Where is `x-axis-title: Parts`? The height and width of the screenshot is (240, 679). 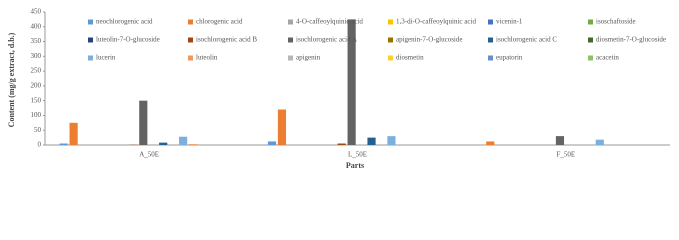 x-axis-title: Parts is located at coordinates (355, 165).